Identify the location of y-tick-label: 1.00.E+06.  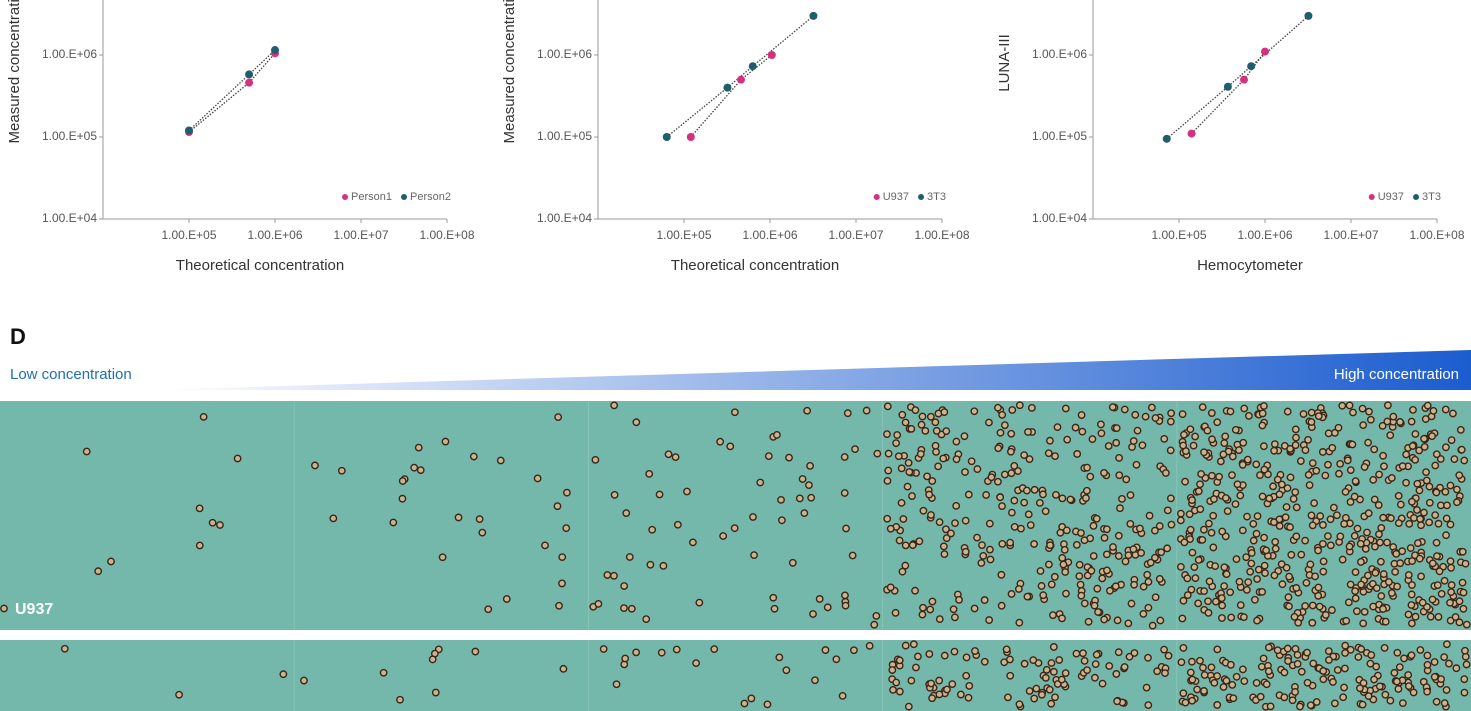
(1059, 54).